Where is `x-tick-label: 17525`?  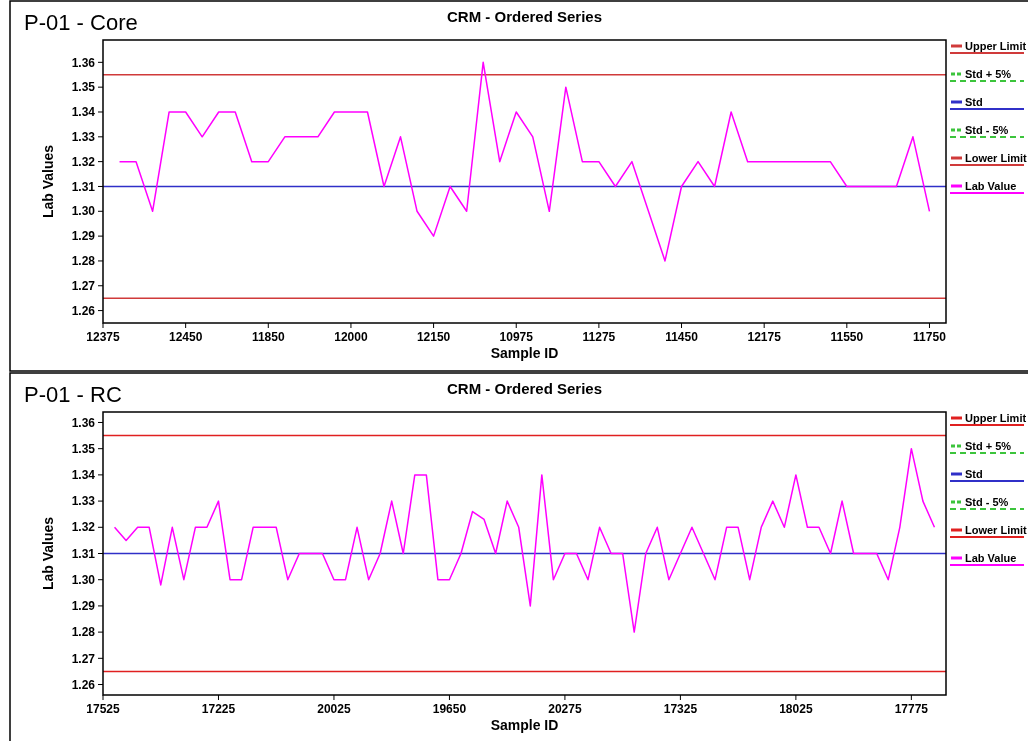
x-tick-label: 17525 is located at coordinates (103, 709).